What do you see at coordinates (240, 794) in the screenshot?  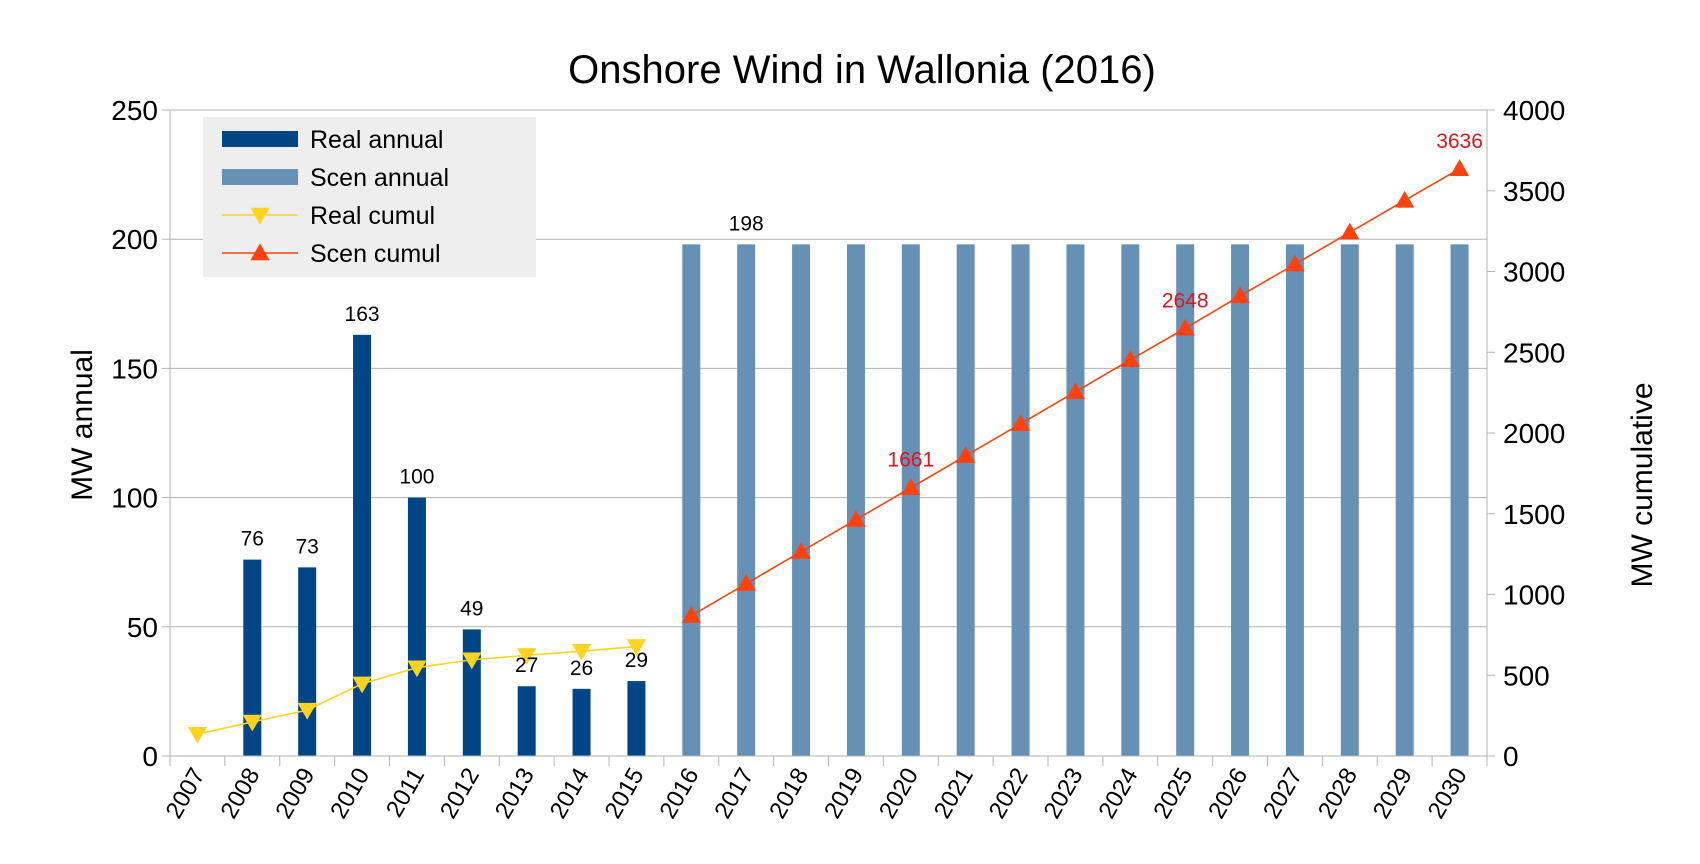 I see `x-tick-label: 2008` at bounding box center [240, 794].